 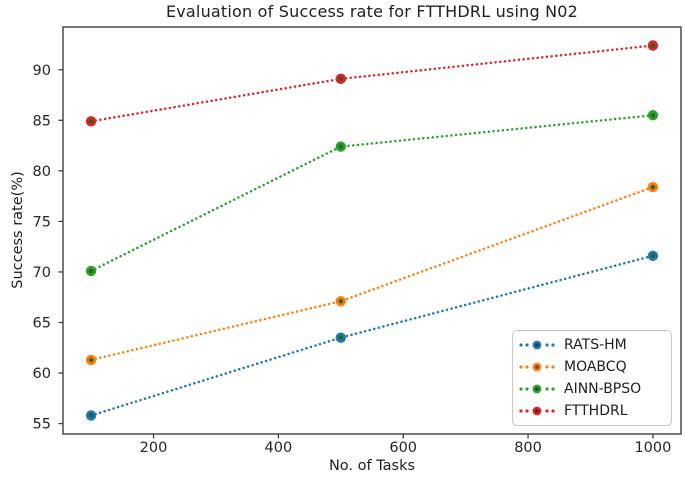 I want to click on legend-item-AINN-BPSO: AINN-BPSO, so click(x=592, y=389).